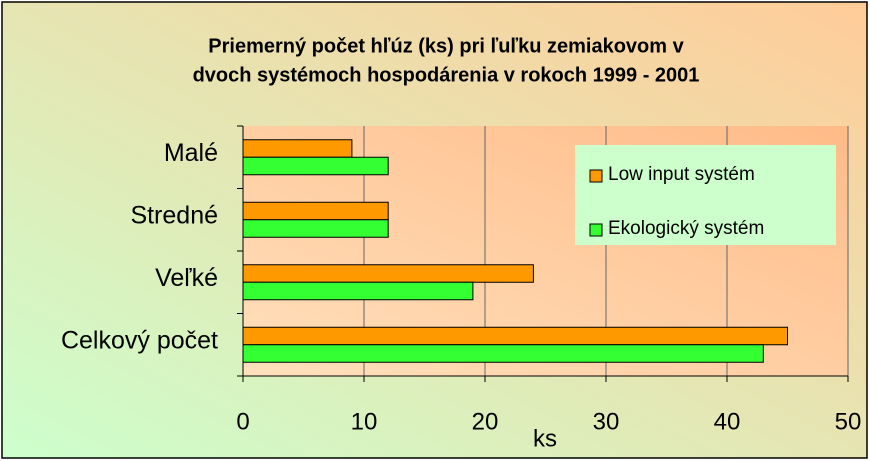  What do you see at coordinates (364, 421) in the screenshot?
I see `x-tick-label: 10` at bounding box center [364, 421].